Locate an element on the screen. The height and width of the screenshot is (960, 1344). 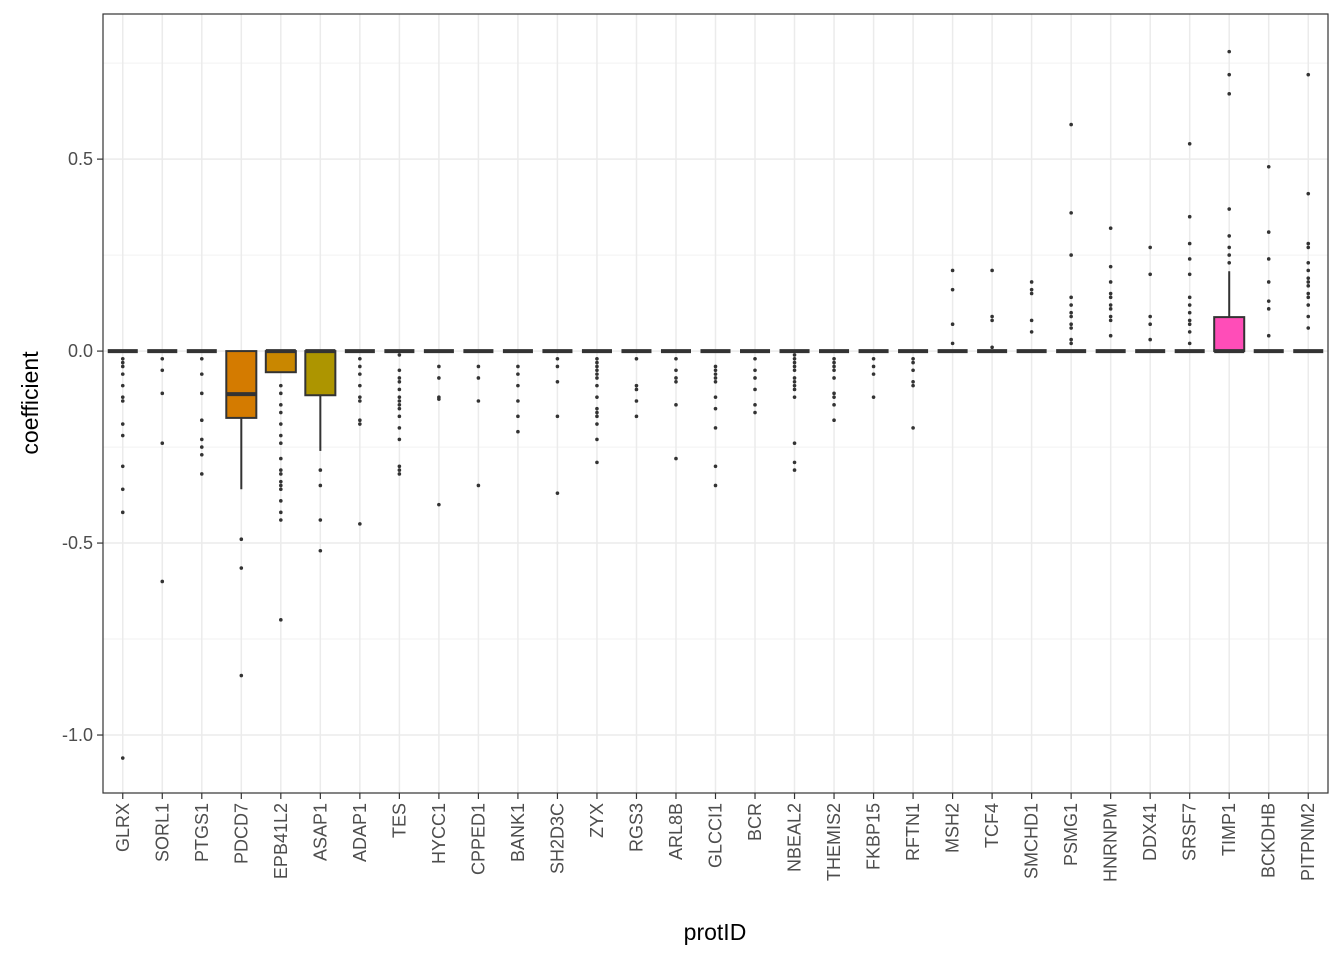
x-tick-label: BCKDHB is located at coordinates (1269, 840).